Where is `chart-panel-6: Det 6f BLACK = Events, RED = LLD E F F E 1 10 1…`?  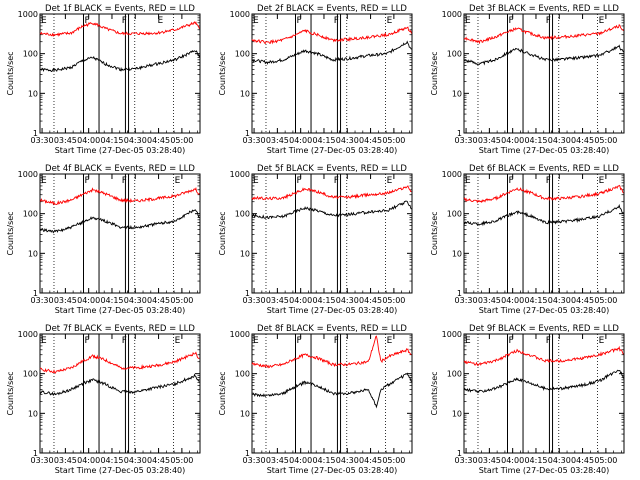
chart-panel-6: Det 6f BLACK = Events, RED = LLD E F F E 1 10 1… is located at coordinates (527, 239).